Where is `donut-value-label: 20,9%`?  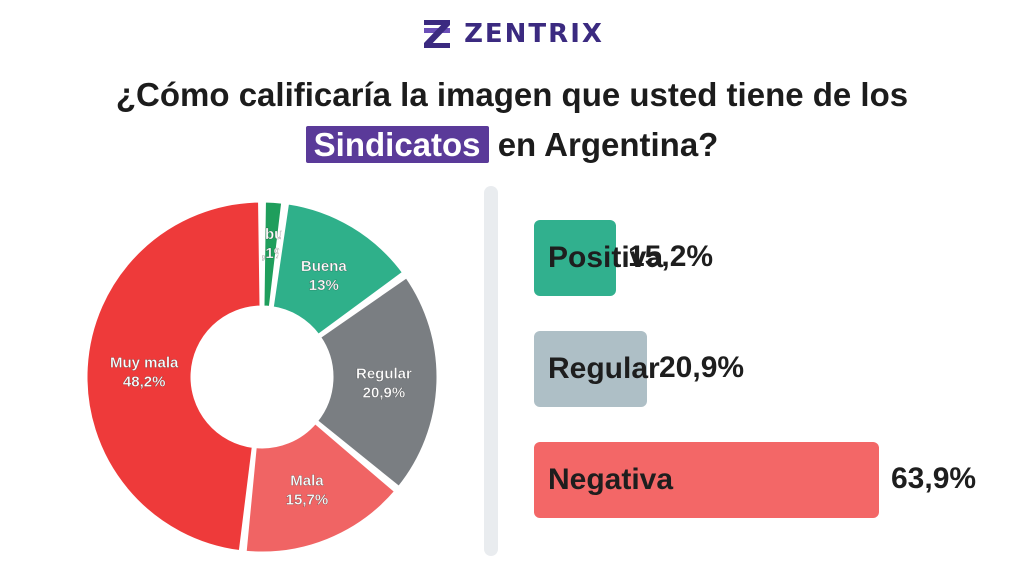
donut-value-label: 20,9% is located at coordinates (384, 392).